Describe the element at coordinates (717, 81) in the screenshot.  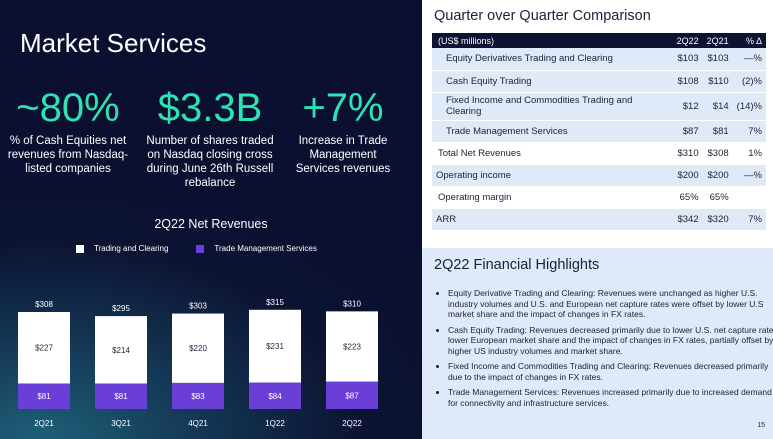
I see `cell-2q21: $110` at that location.